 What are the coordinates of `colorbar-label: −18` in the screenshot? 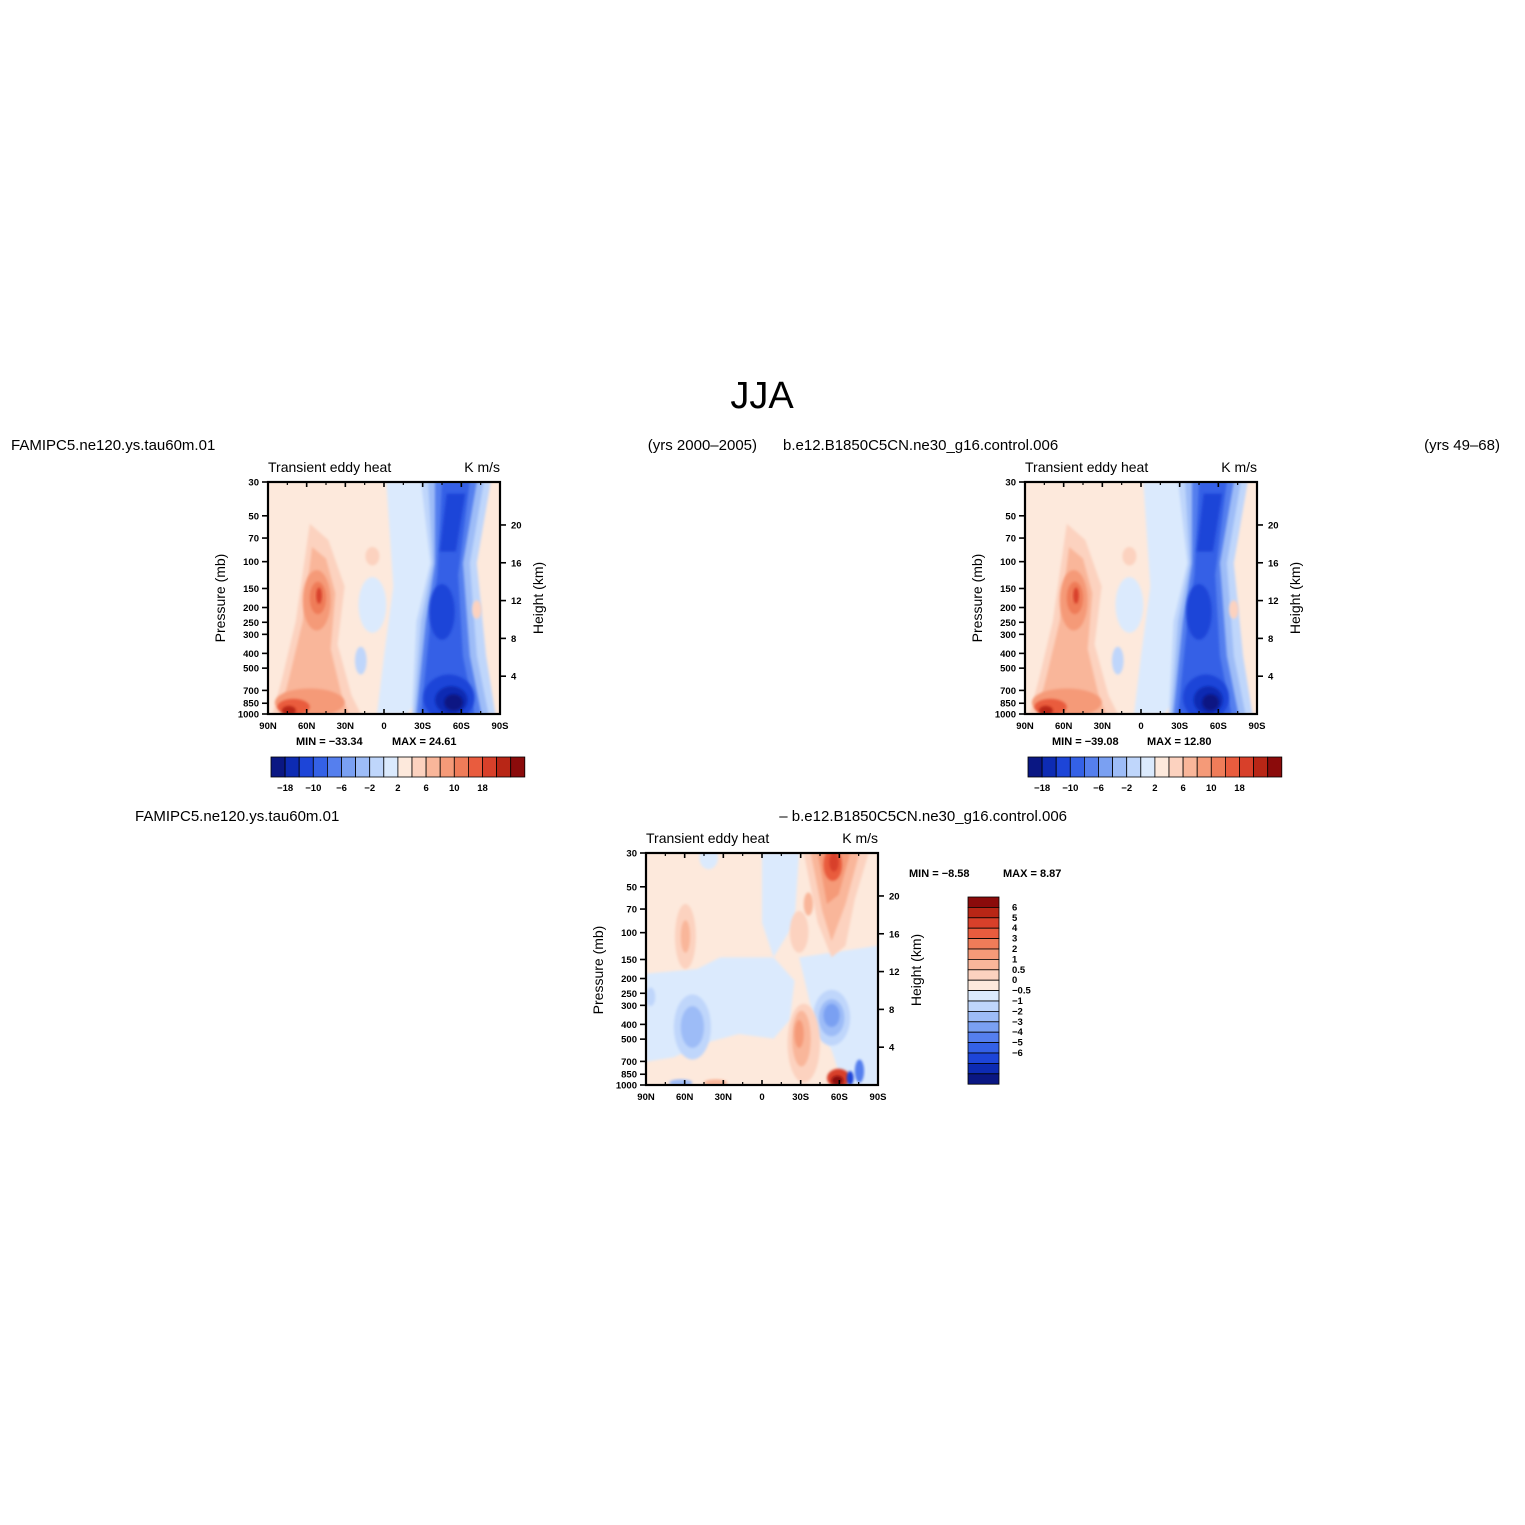 It's located at (1042, 788).